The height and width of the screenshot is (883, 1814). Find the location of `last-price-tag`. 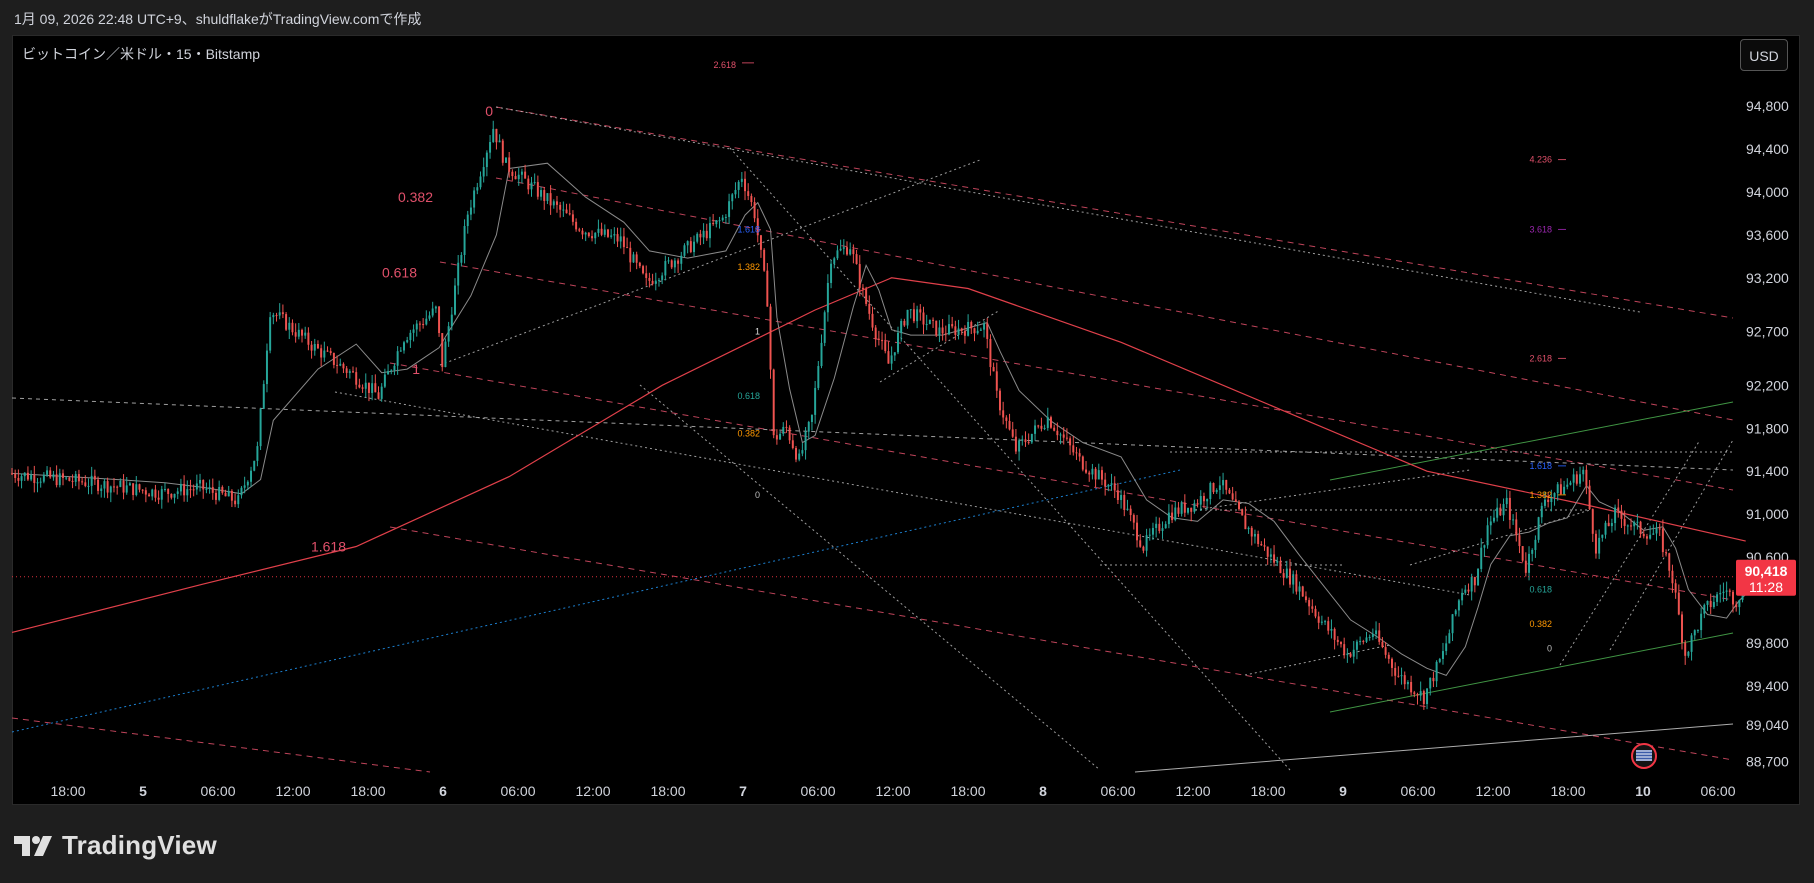

last-price-tag is located at coordinates (1766, 577).